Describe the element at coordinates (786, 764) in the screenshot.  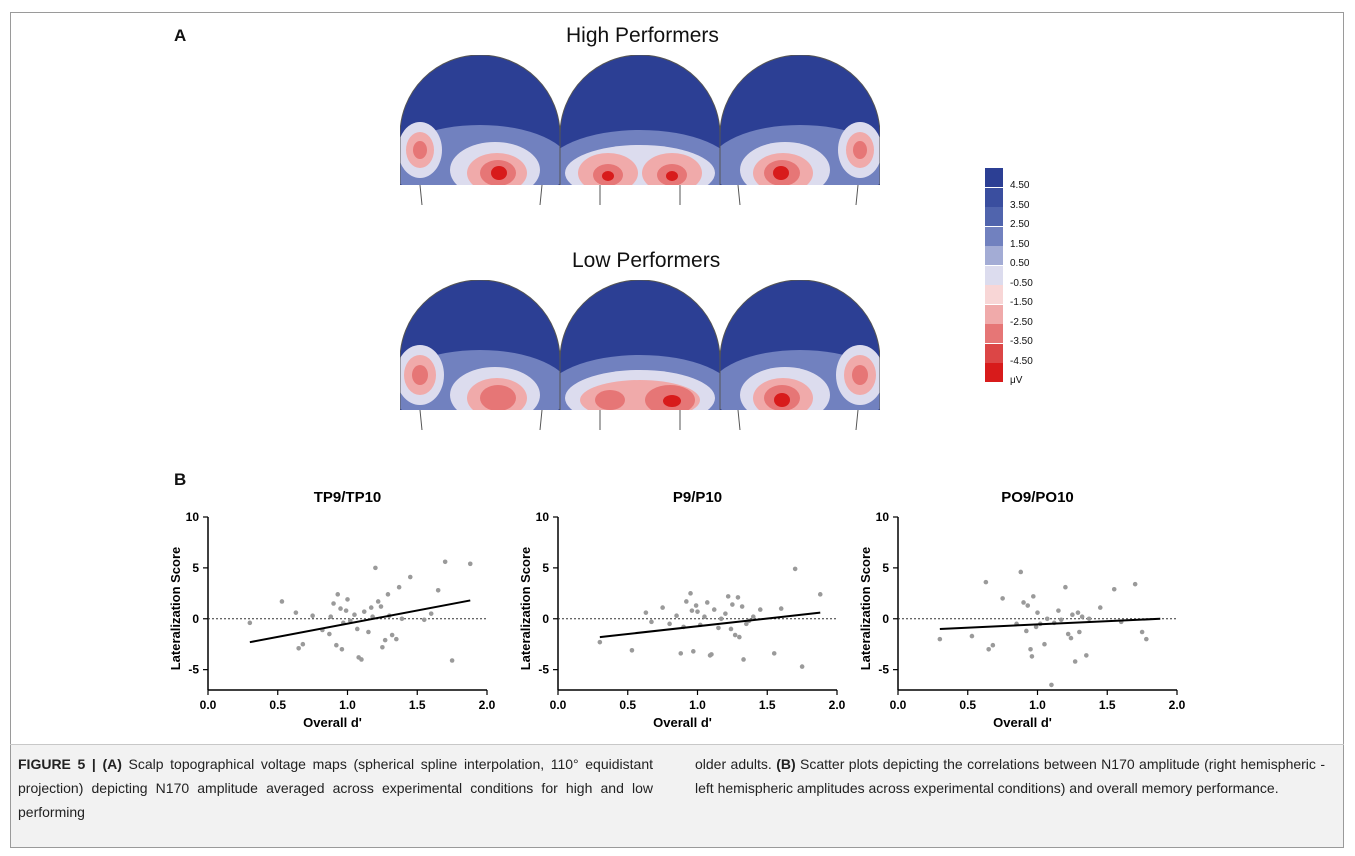
I see `caption-label-b: (B)` at that location.